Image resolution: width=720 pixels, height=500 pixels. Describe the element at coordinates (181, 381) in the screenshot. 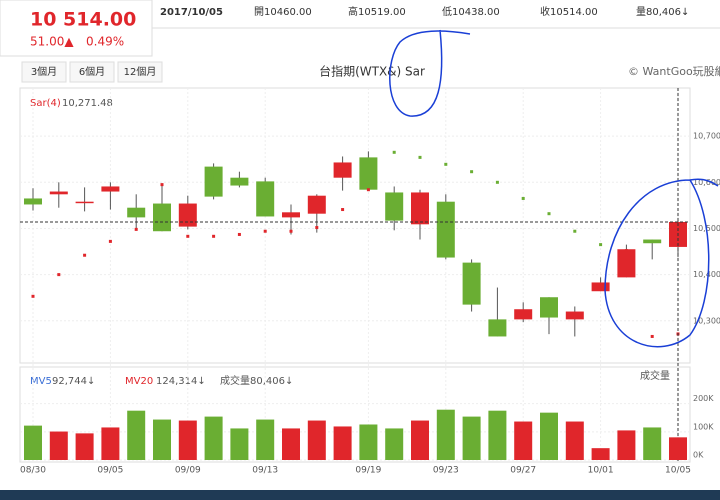

I see `mv20-value: 124,314↓` at that location.